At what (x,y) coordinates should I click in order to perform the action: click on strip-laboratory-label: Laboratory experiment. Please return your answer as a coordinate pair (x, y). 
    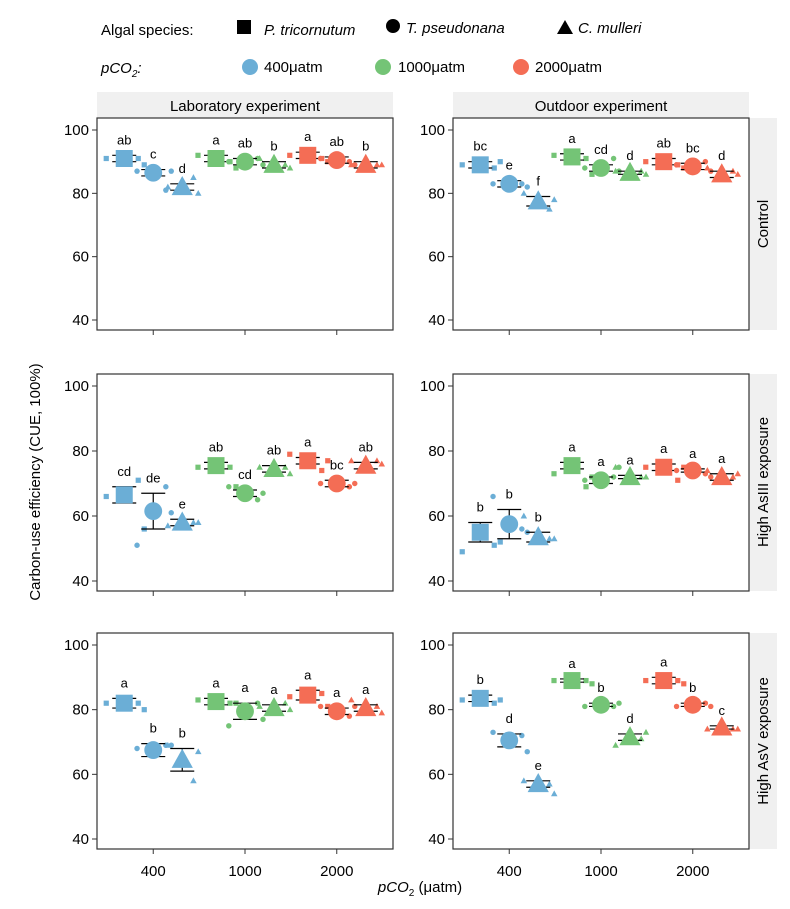
    Looking at the image, I should click on (245, 106).